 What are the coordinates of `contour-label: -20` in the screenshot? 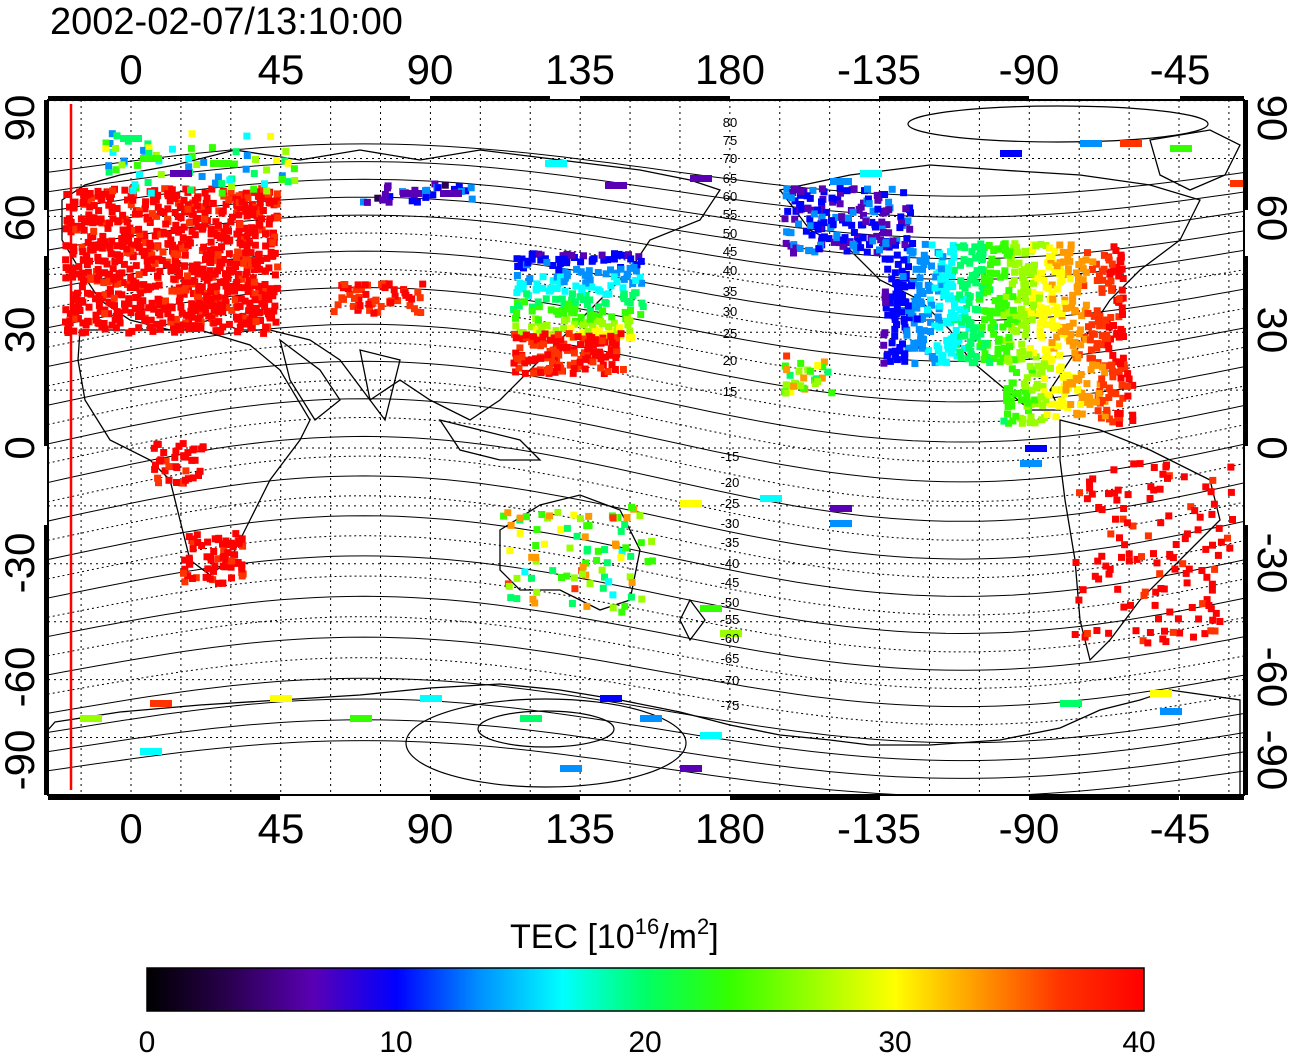 It's located at (730, 482).